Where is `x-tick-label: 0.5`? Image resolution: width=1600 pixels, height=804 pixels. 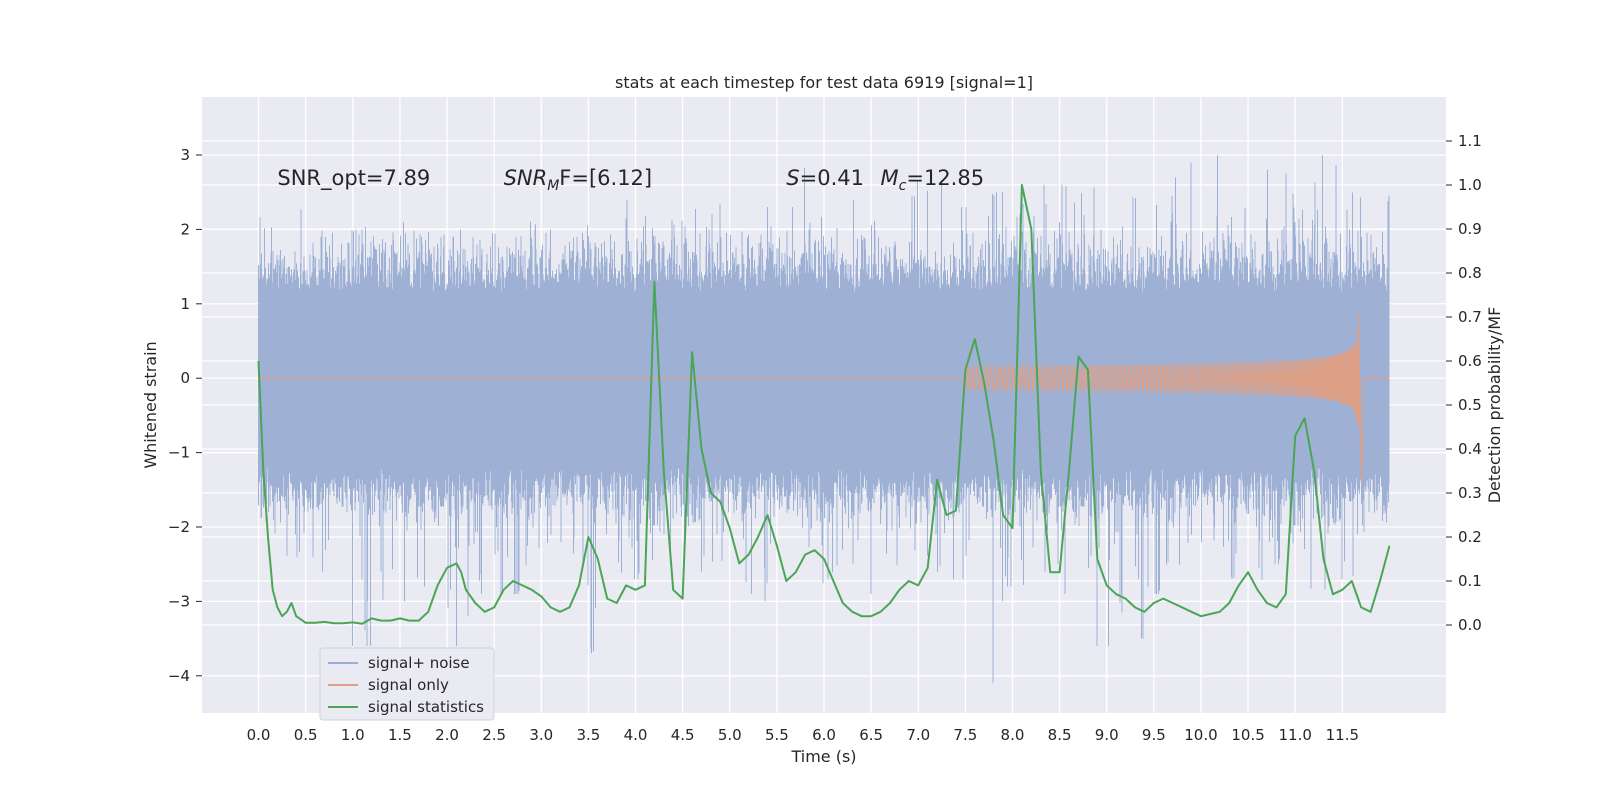 x-tick-label: 0.5 is located at coordinates (306, 735).